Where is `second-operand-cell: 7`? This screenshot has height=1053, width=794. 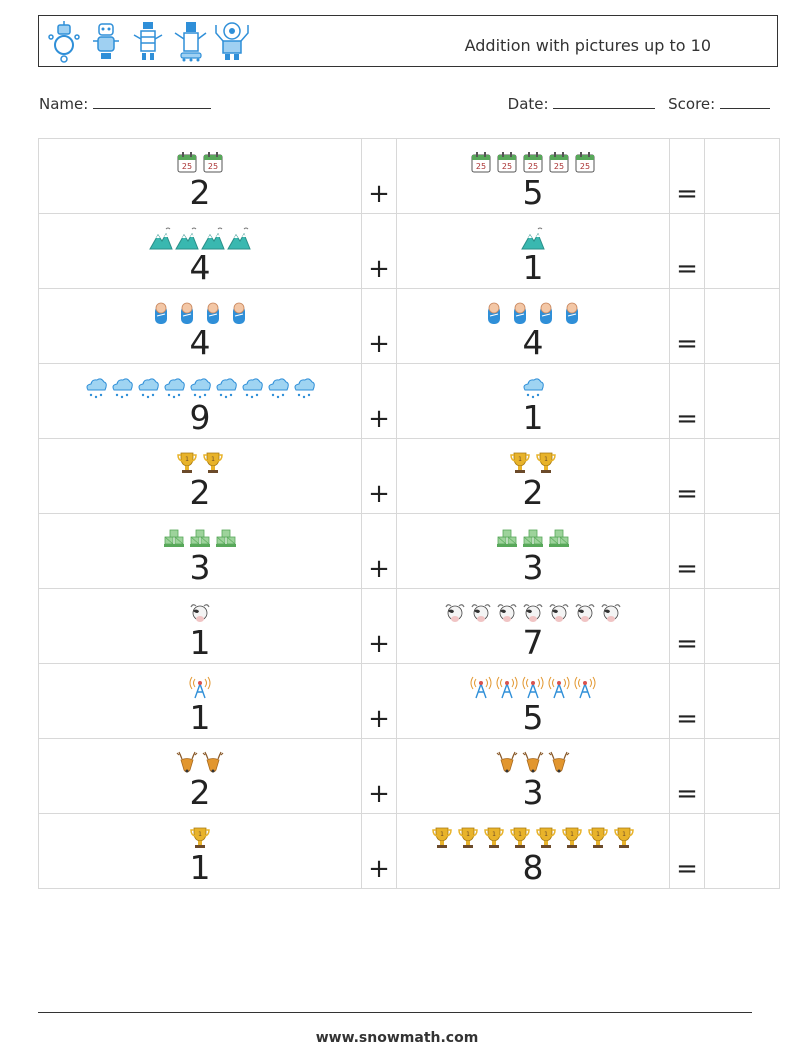 second-operand-cell: 7 is located at coordinates (533, 626).